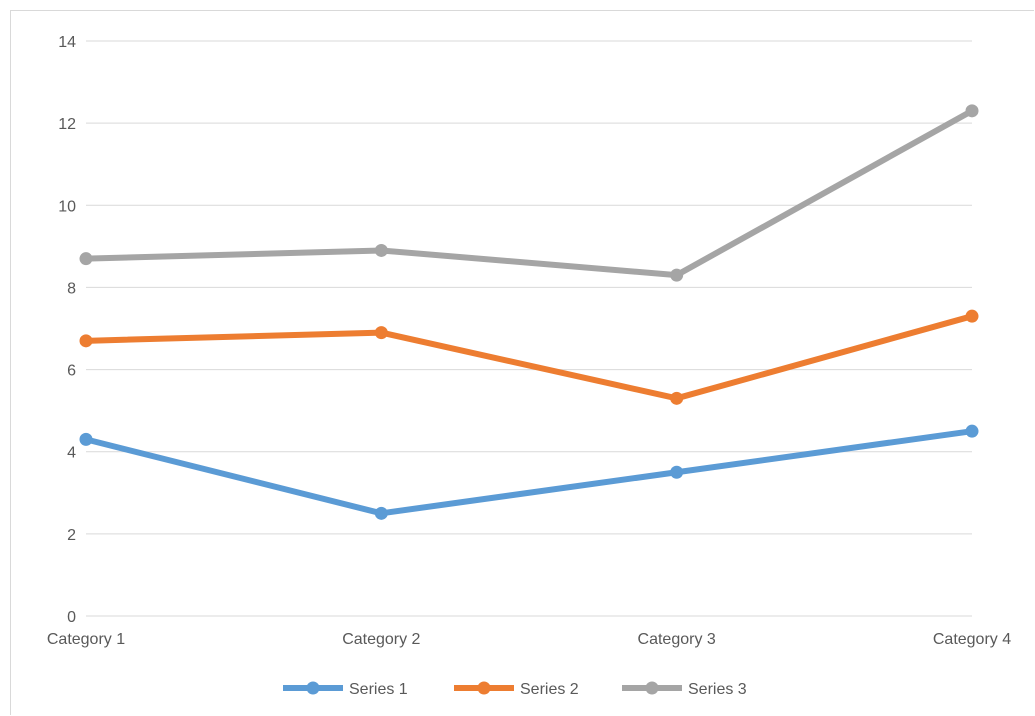 This screenshot has height=716, width=1035. What do you see at coordinates (381, 639) in the screenshot?
I see `x-tick-label: Category 2` at bounding box center [381, 639].